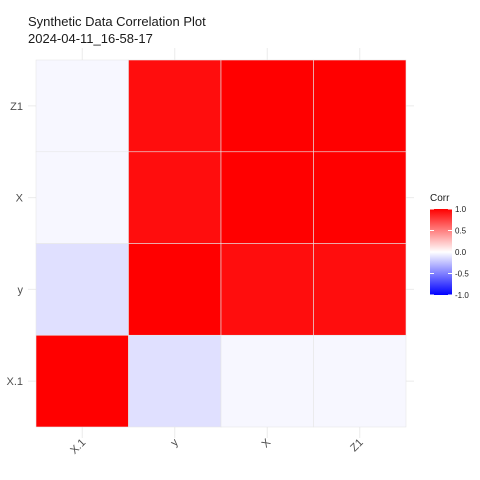 Image resolution: width=480 pixels, height=480 pixels. Describe the element at coordinates (14, 244) in the screenshot. I see `y-axis-tick-labels: X.1 y X Z1` at that location.